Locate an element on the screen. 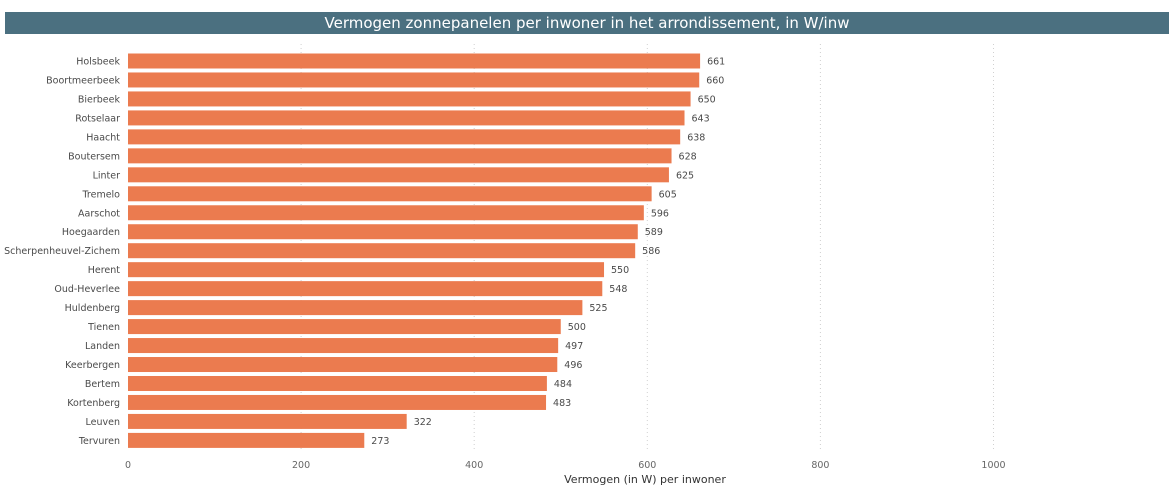  data-label: 586 is located at coordinates (651, 251).